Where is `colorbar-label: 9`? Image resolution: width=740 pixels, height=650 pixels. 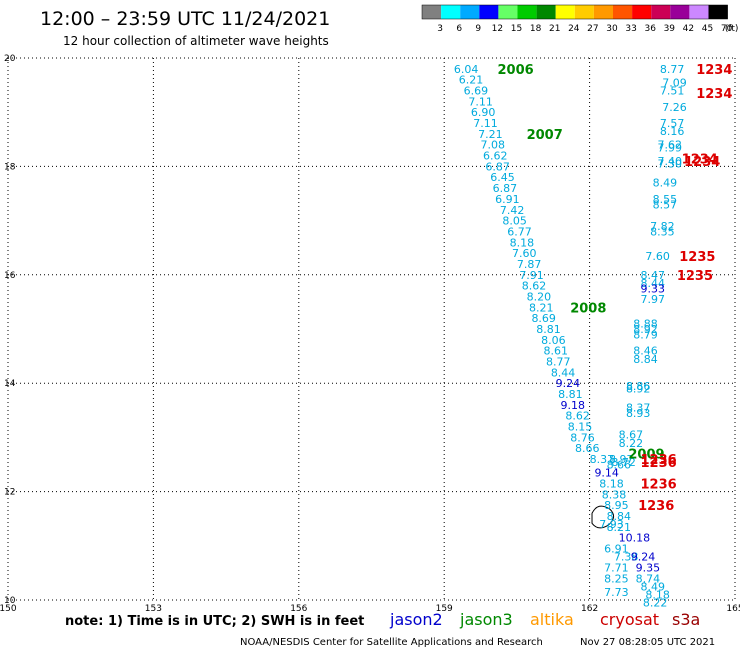
colorbar-label: 9 is located at coordinates (478, 29).